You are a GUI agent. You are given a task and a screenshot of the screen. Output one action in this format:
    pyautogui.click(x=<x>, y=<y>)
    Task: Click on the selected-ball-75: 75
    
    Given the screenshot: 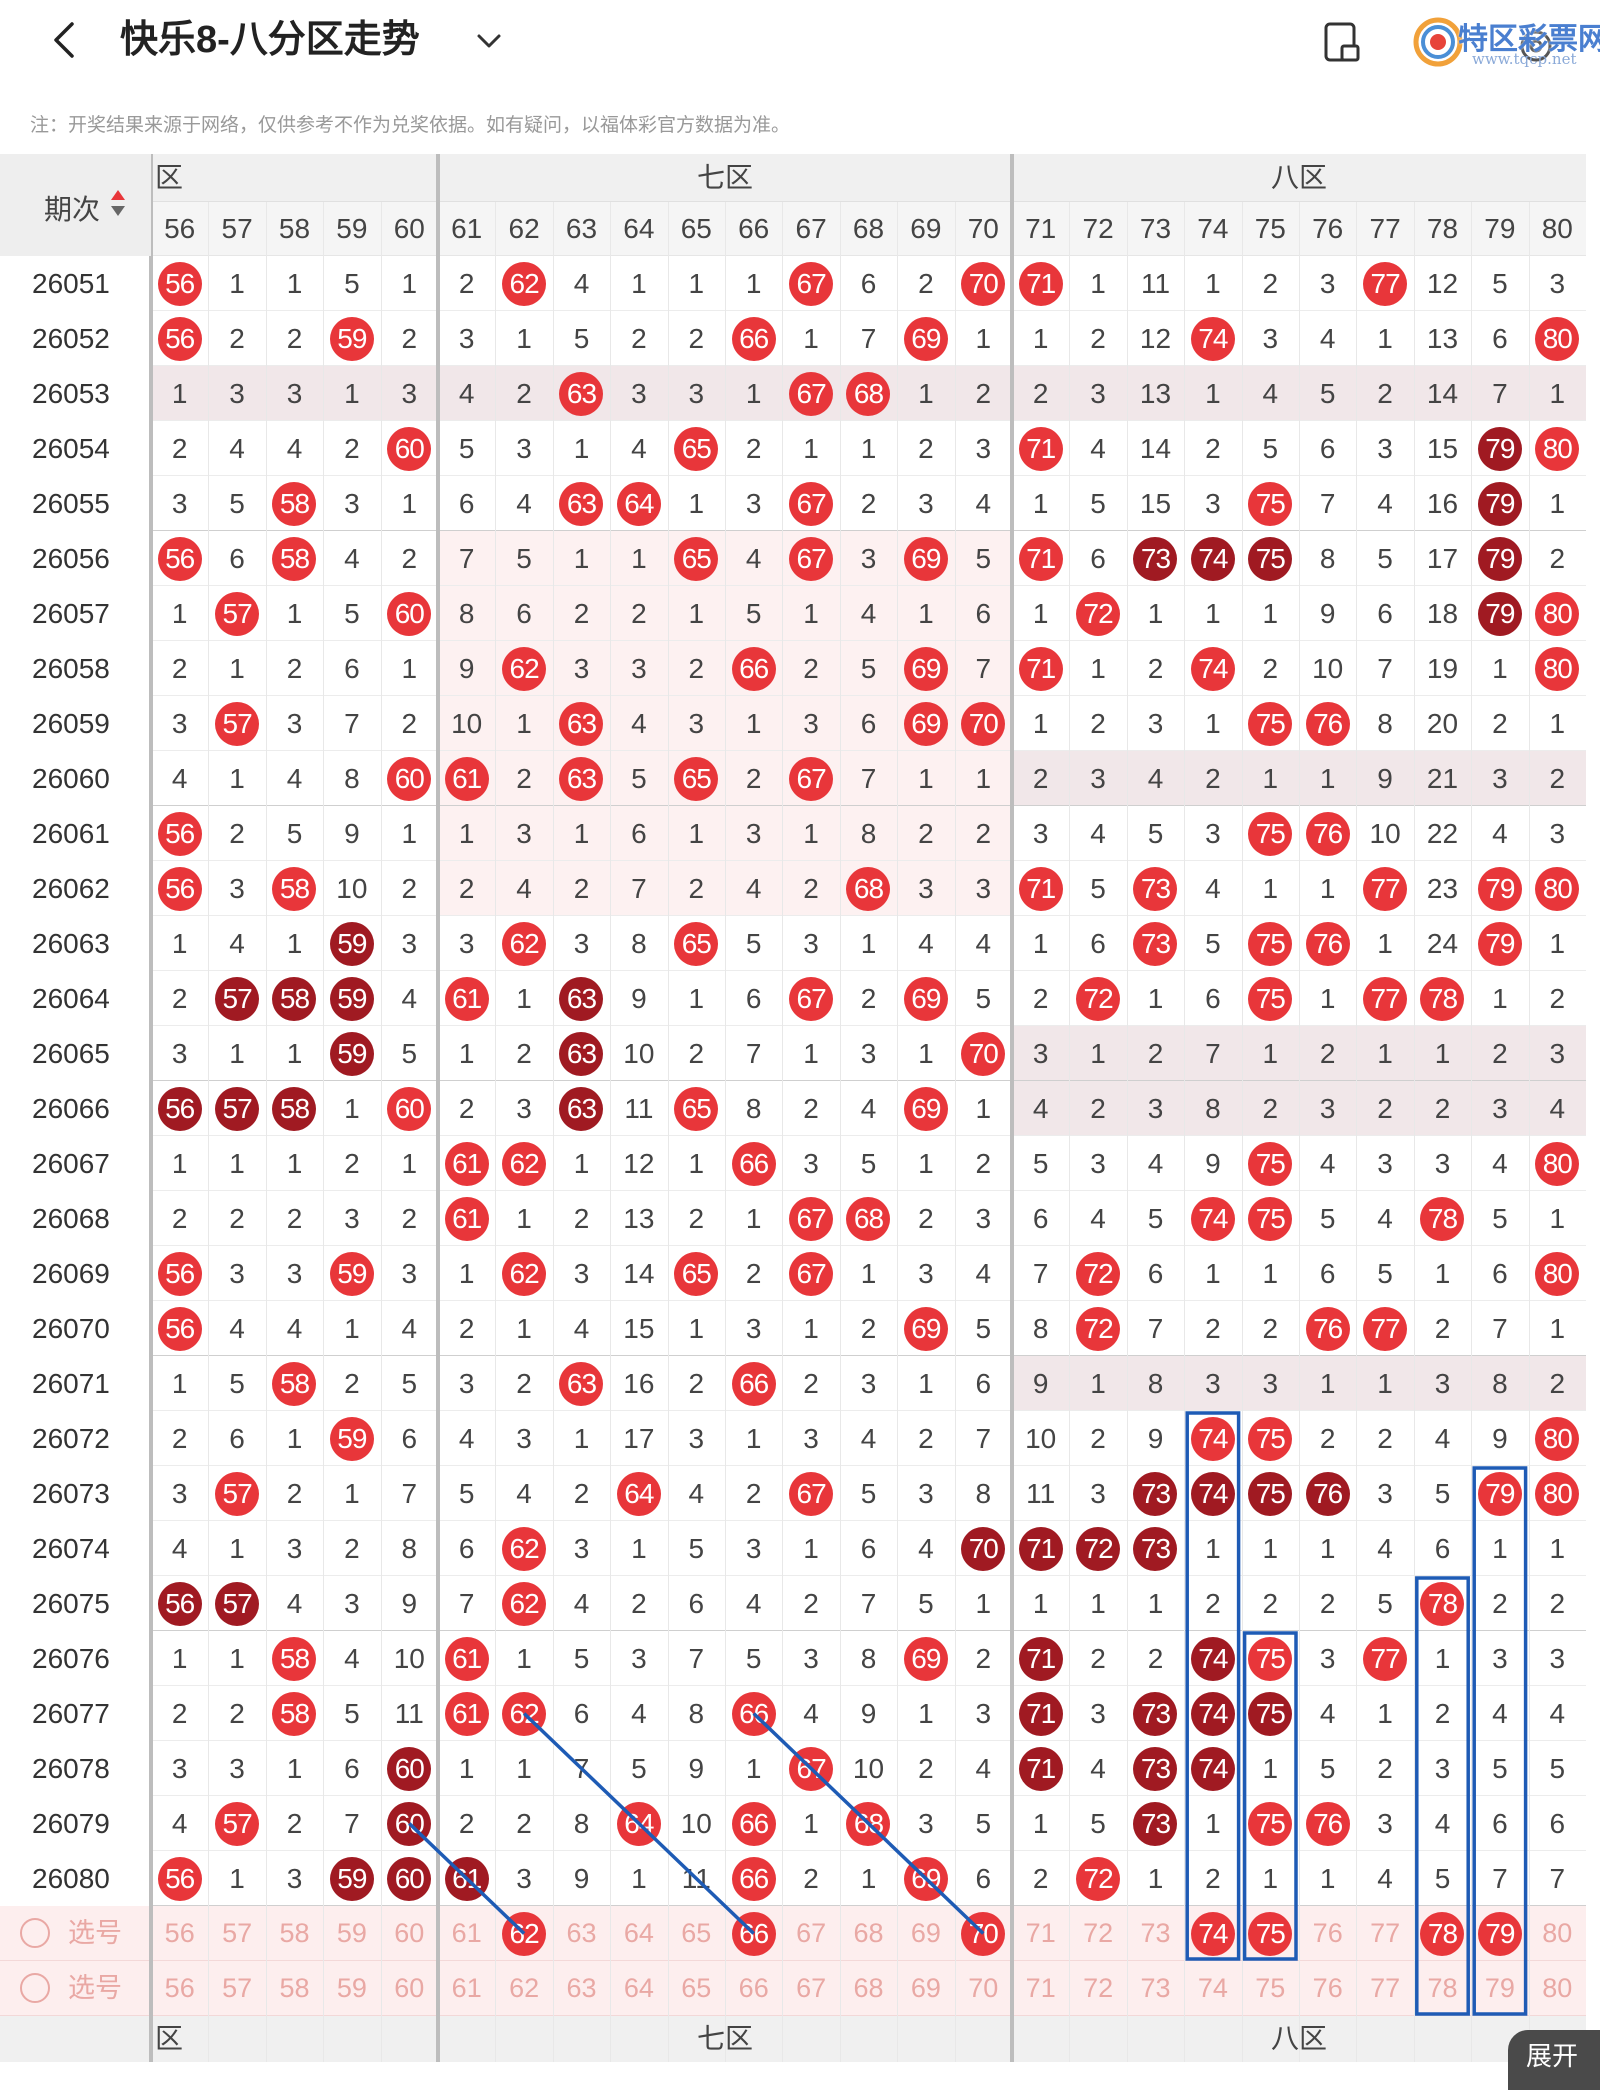 What is the action you would take?
    pyautogui.click(x=1270, y=1933)
    